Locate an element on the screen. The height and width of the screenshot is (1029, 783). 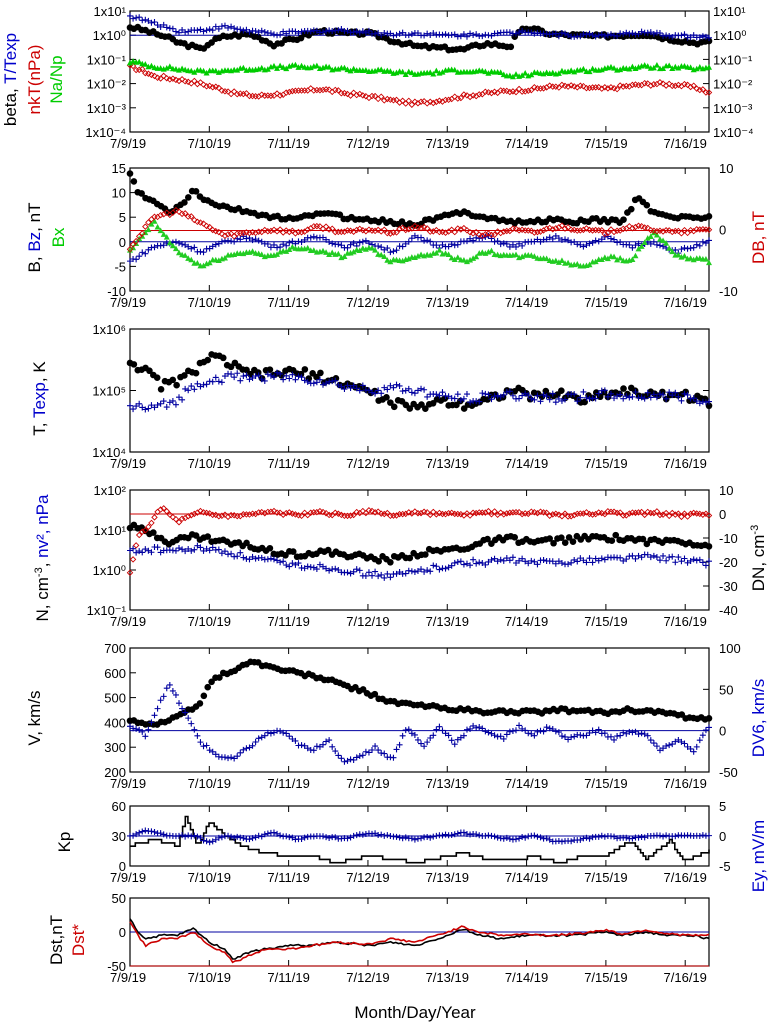
point-T is located at coordinates (149, 371).